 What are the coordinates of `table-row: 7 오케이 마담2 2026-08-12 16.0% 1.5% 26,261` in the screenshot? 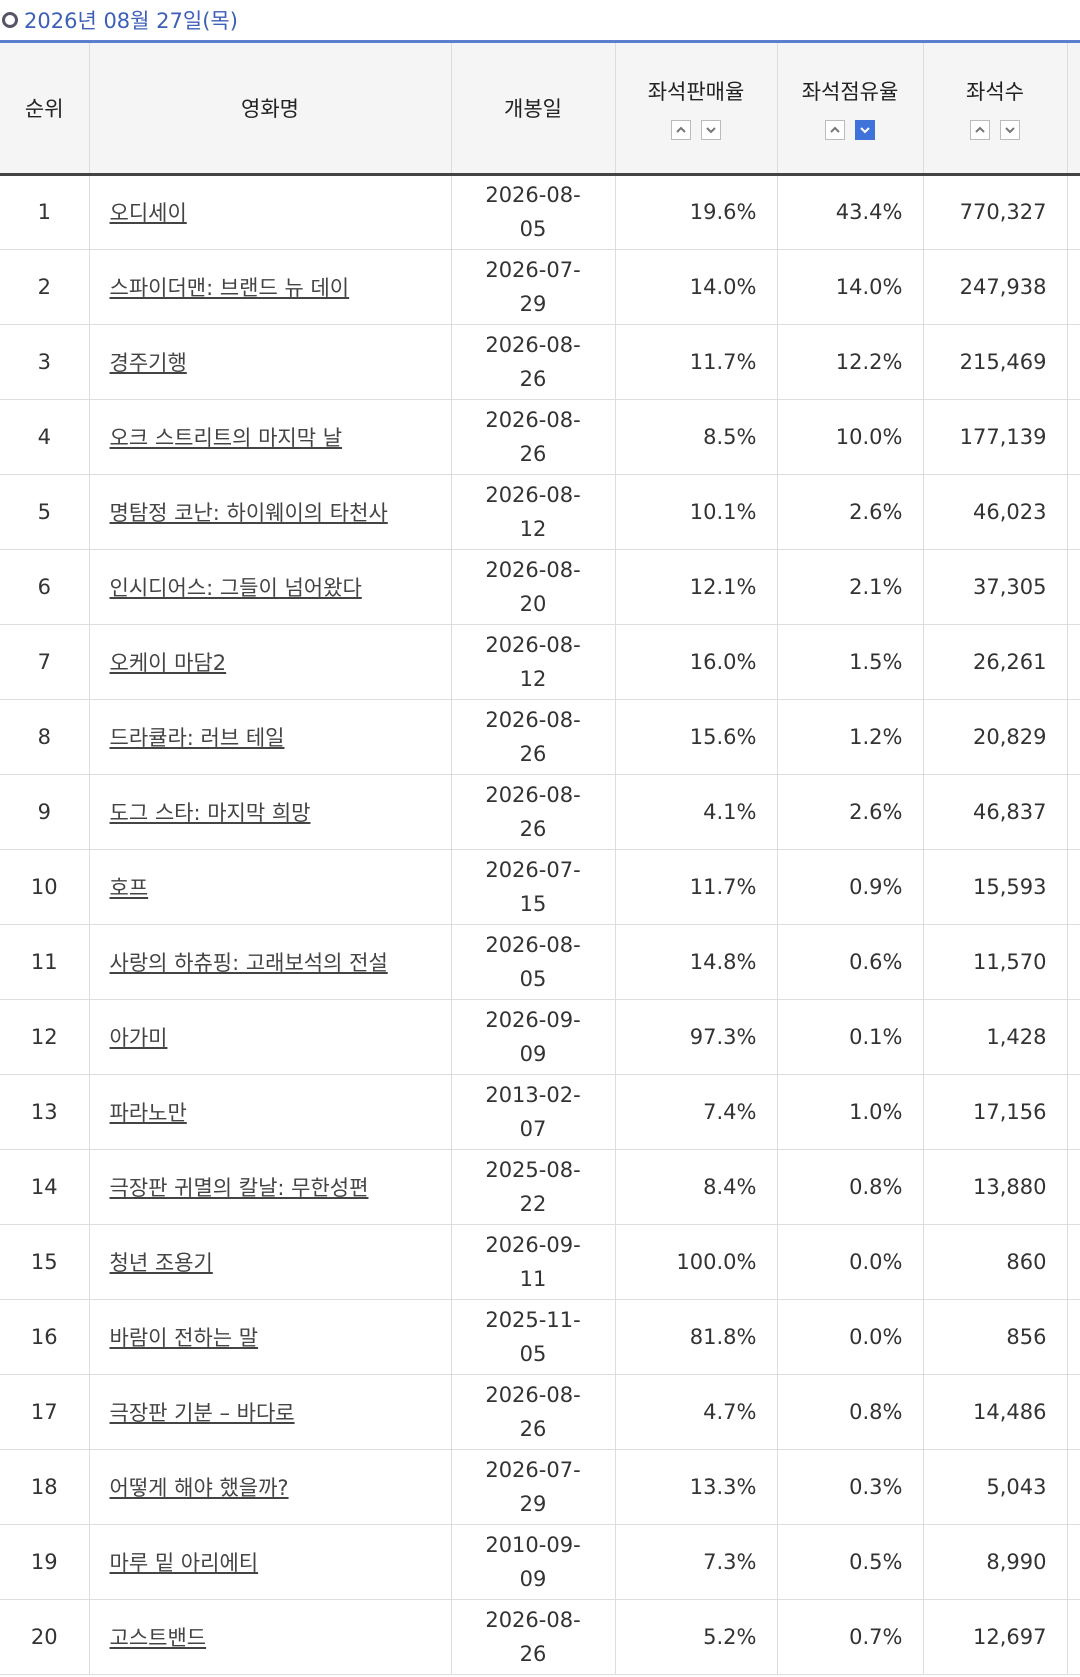 It's located at (540, 661).